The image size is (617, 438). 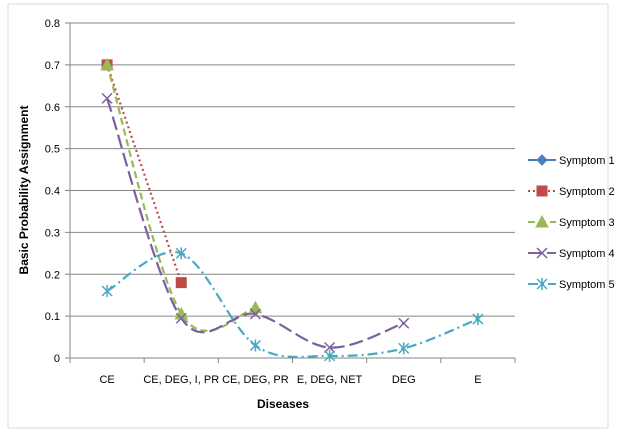 What do you see at coordinates (52, 150) in the screenshot?
I see `y-tick-label: 0.5` at bounding box center [52, 150].